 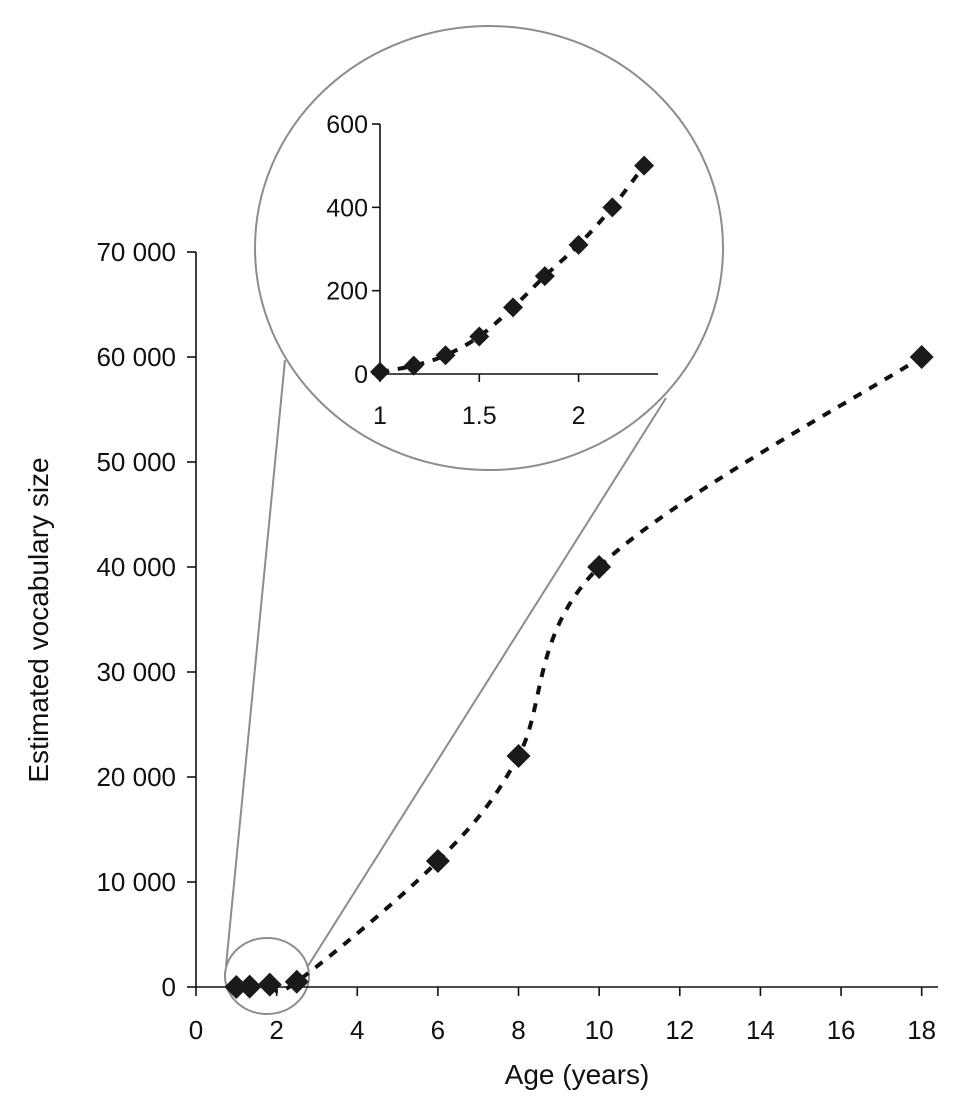 What do you see at coordinates (136, 672) in the screenshot?
I see `main-y-tick-label: 30 000` at bounding box center [136, 672].